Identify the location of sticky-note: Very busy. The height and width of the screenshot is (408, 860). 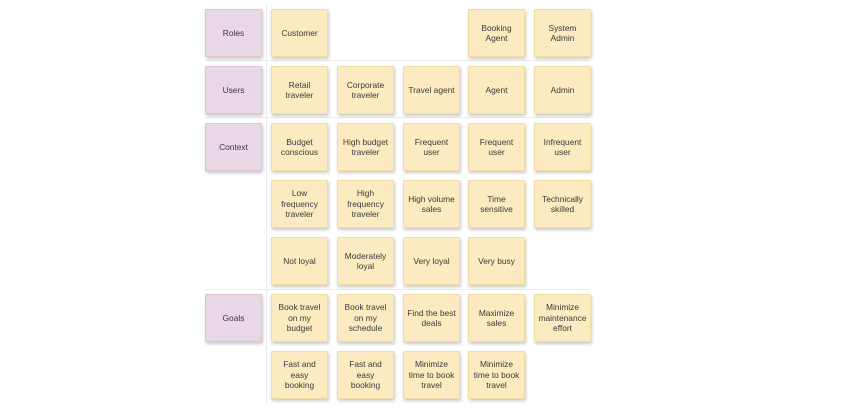
(496, 261).